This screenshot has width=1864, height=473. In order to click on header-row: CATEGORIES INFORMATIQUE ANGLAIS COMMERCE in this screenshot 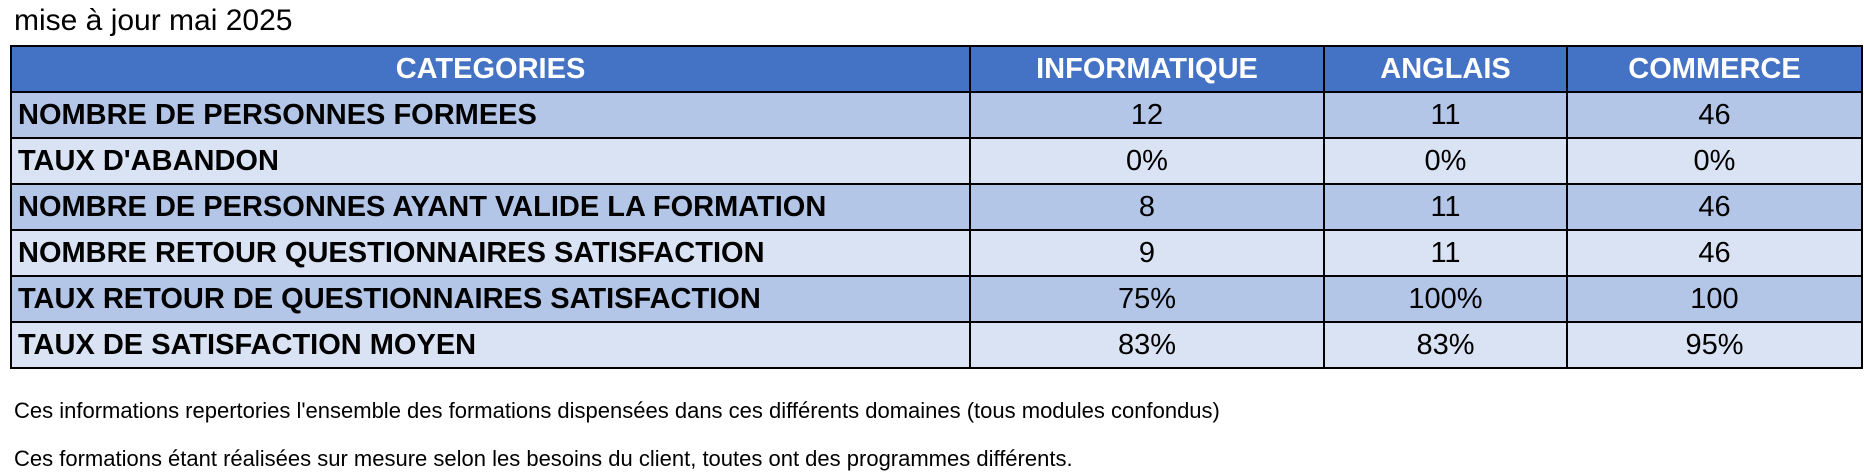, I will do `click(936, 69)`.